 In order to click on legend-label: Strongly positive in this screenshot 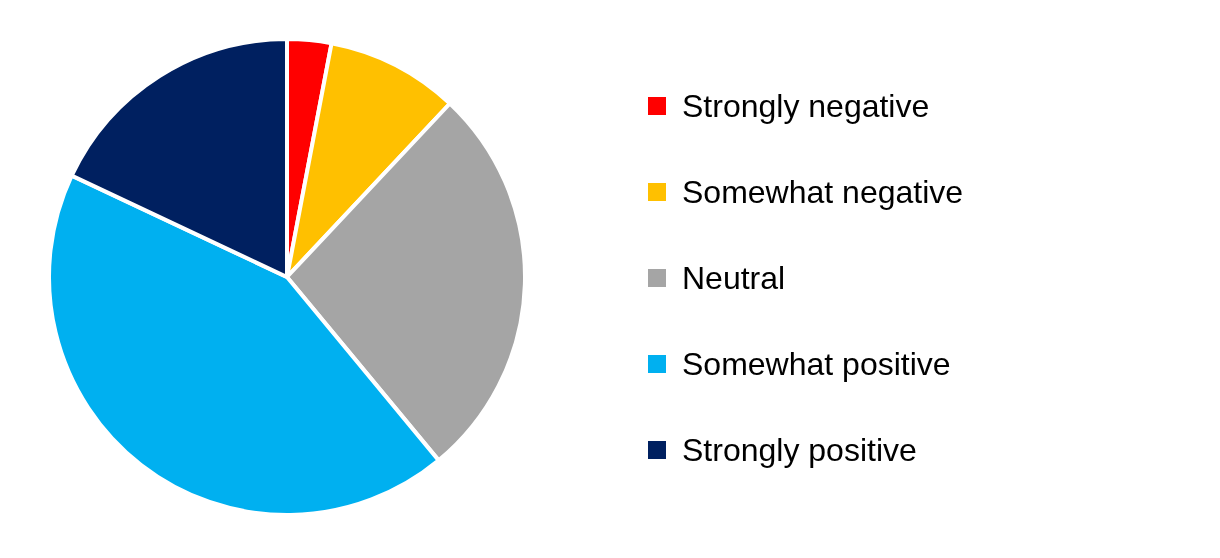, I will do `click(799, 450)`.